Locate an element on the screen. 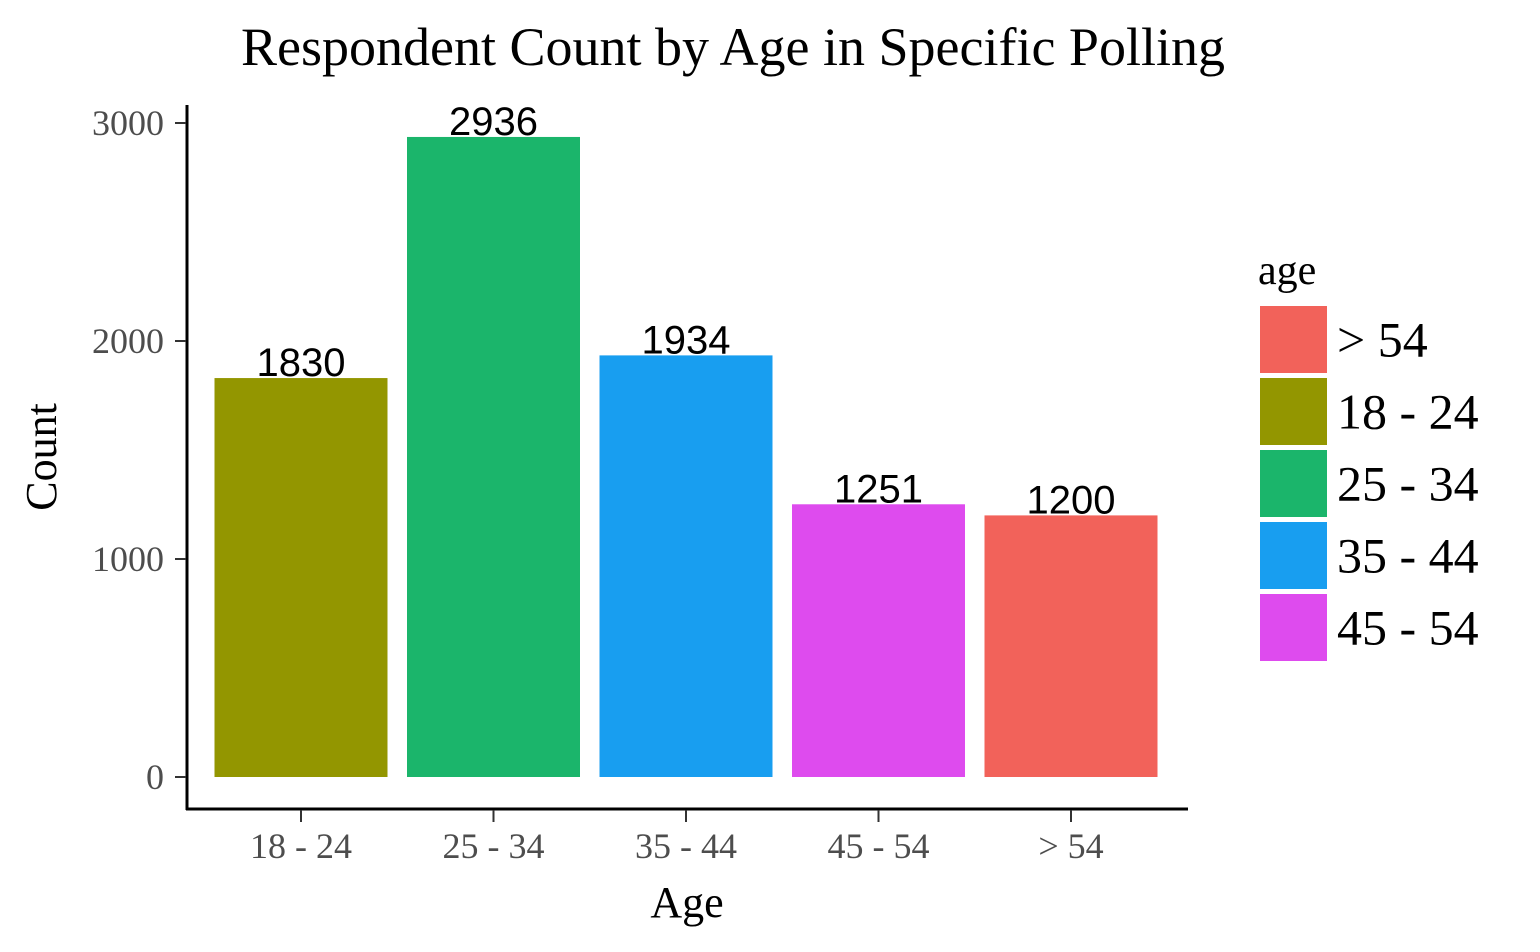 This screenshot has height=952, width=1540. legend-items-group: > 54 18 - 24 25 - 34 35 - 44 45 - 54 is located at coordinates (1369, 483).